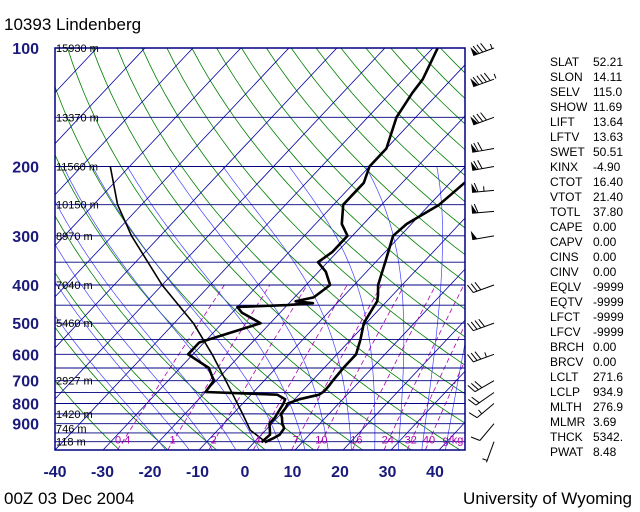 This screenshot has width=640, height=512. Describe the element at coordinates (586, 377) in the screenshot. I see `index-row: LCLT 271.6` at that location.